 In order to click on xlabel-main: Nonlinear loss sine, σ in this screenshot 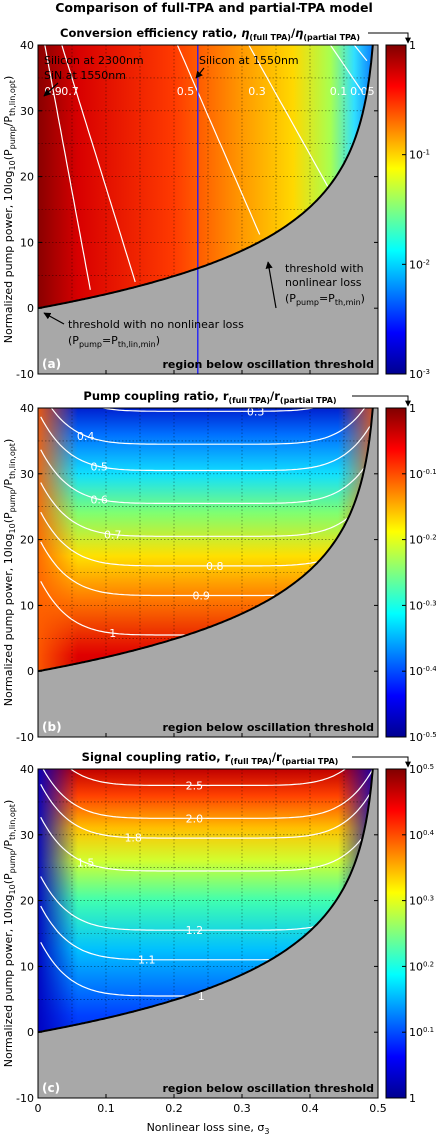, I will do `click(206, 1127)`.